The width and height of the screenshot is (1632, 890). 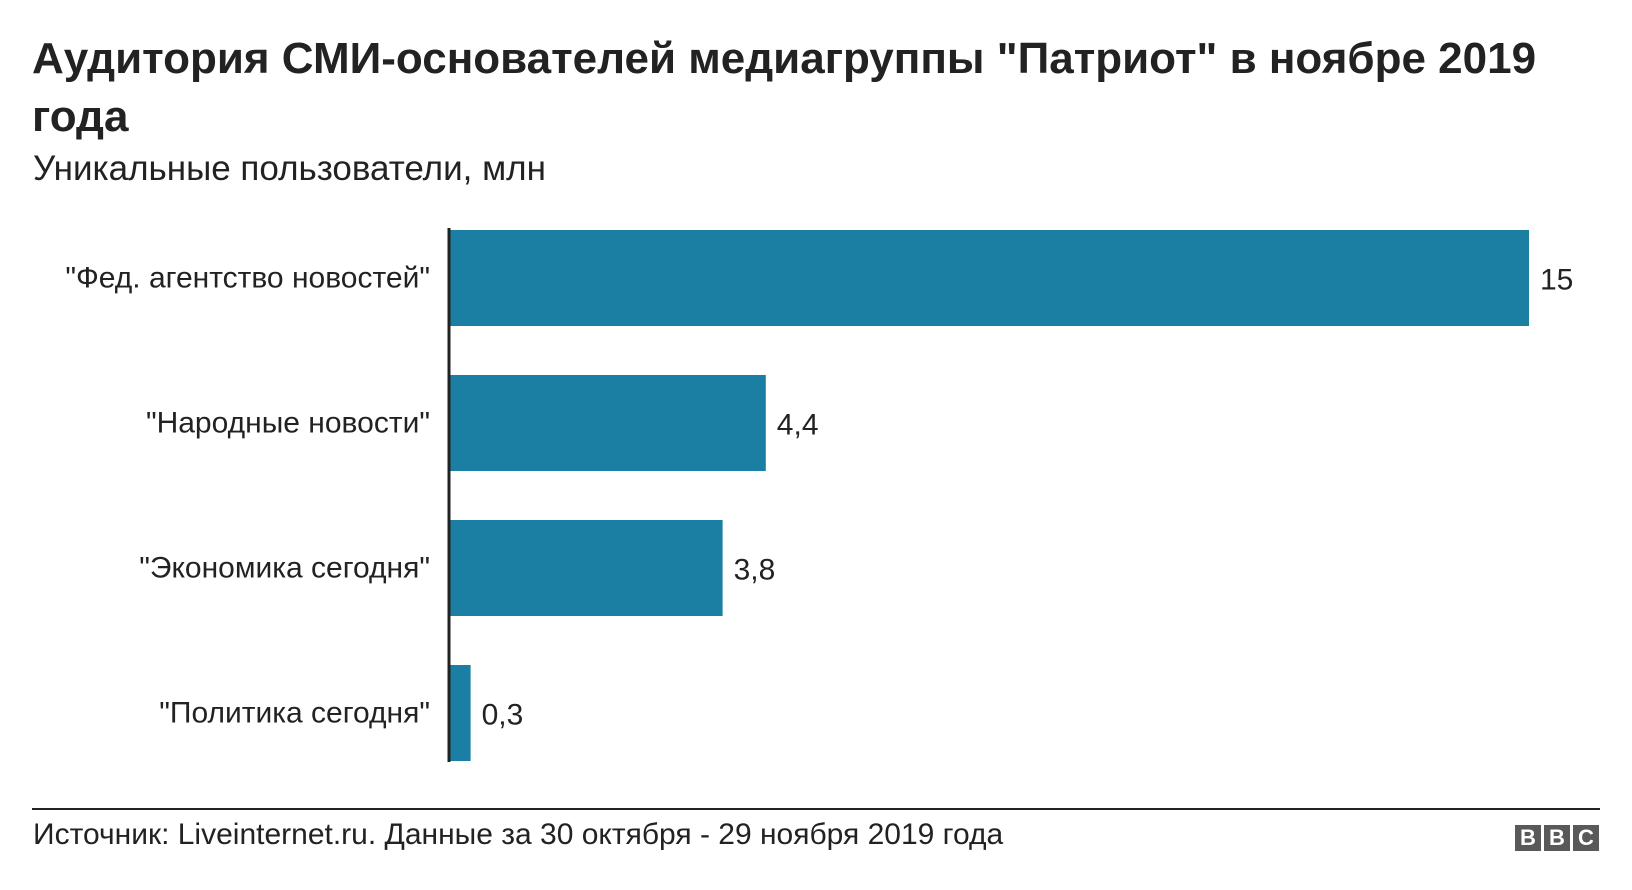 I want to click on chart-subtitle: Уникальные пользователи, млн, so click(x=289, y=168).